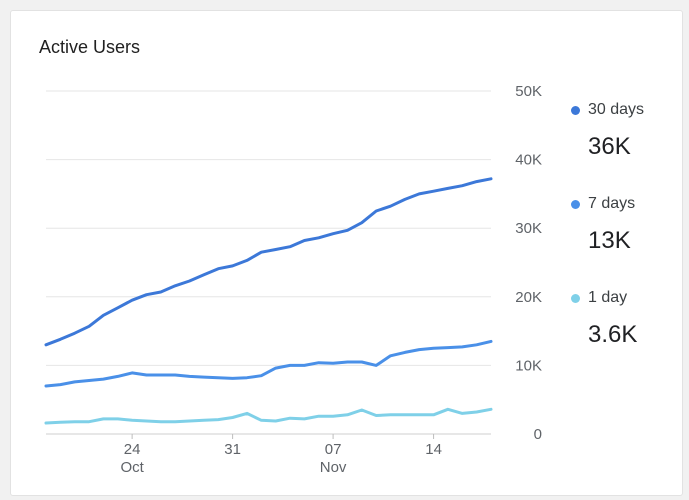  What do you see at coordinates (616, 109) in the screenshot?
I see `legend-label: 30 days` at bounding box center [616, 109].